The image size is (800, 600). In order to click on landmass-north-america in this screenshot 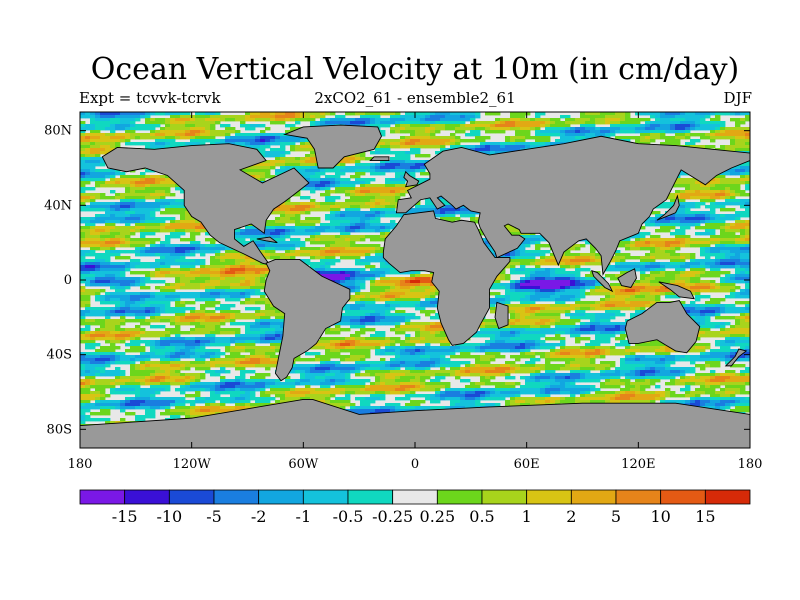, I will do `click(205, 204)`.